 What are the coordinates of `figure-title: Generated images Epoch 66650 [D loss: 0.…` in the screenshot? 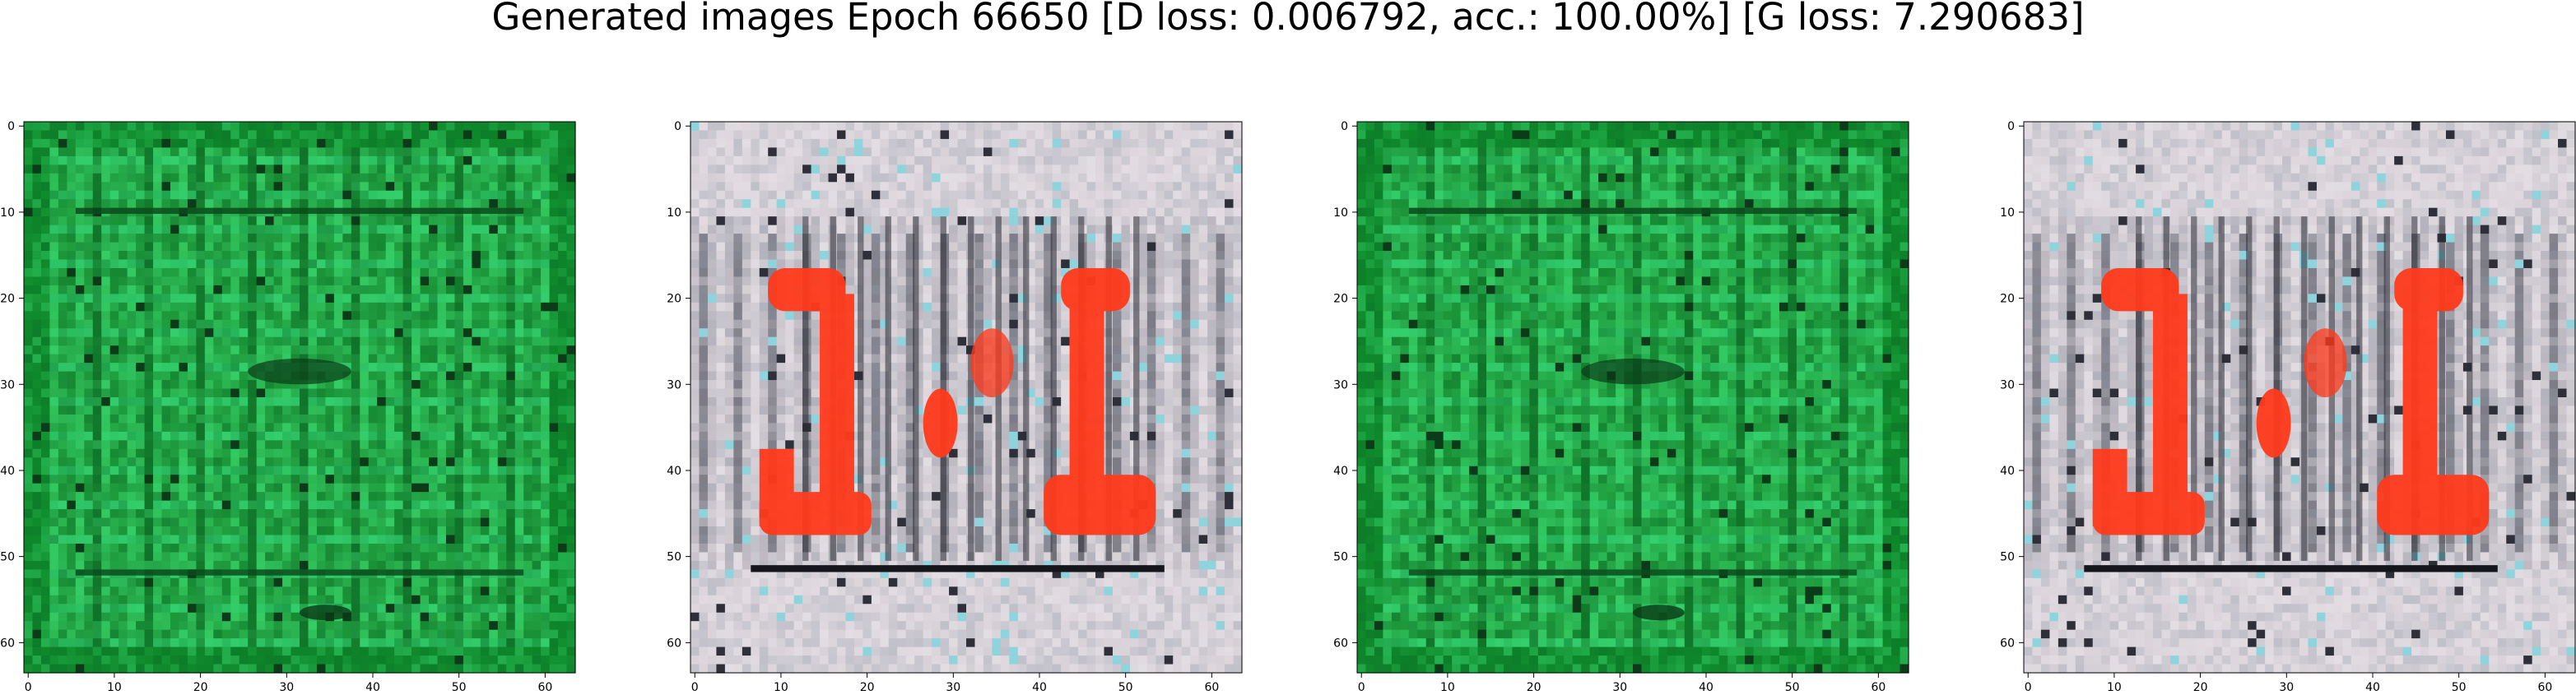 It's located at (1288, 19).